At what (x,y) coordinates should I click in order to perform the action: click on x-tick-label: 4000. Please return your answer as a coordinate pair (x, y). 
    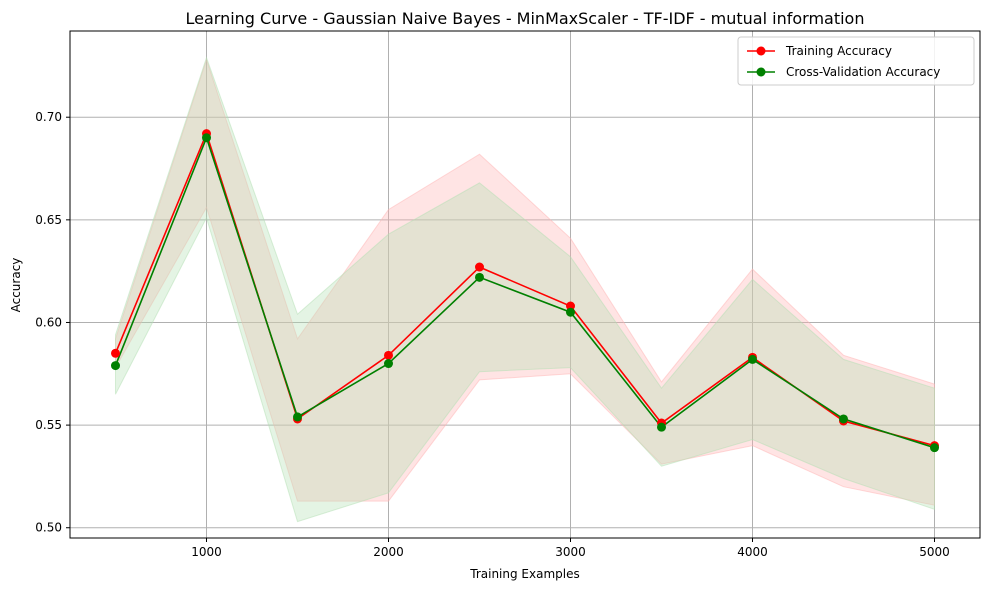
    Looking at the image, I should click on (752, 552).